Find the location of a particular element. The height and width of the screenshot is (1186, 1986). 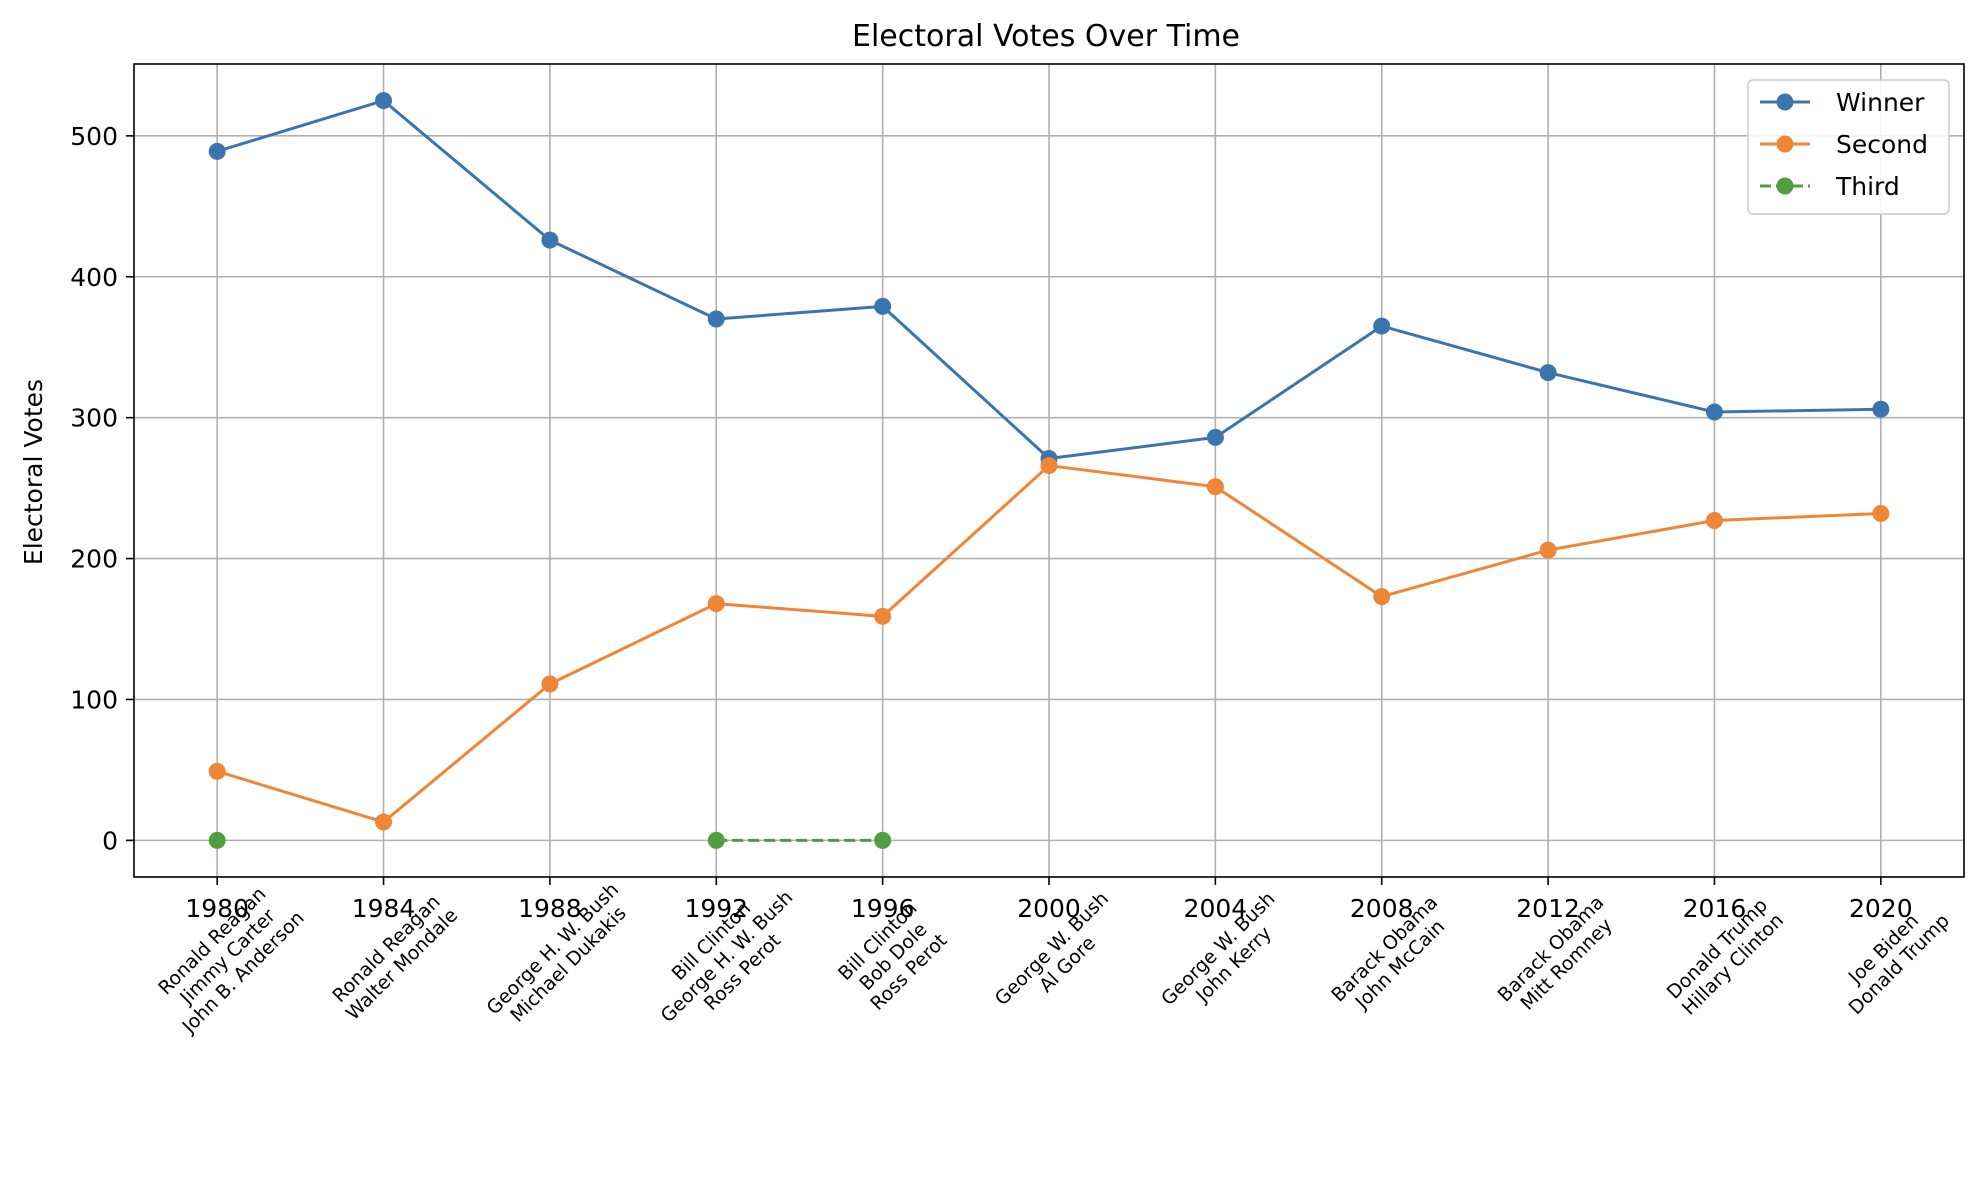

x-tick-label: 2012 is located at coordinates (1548, 908).